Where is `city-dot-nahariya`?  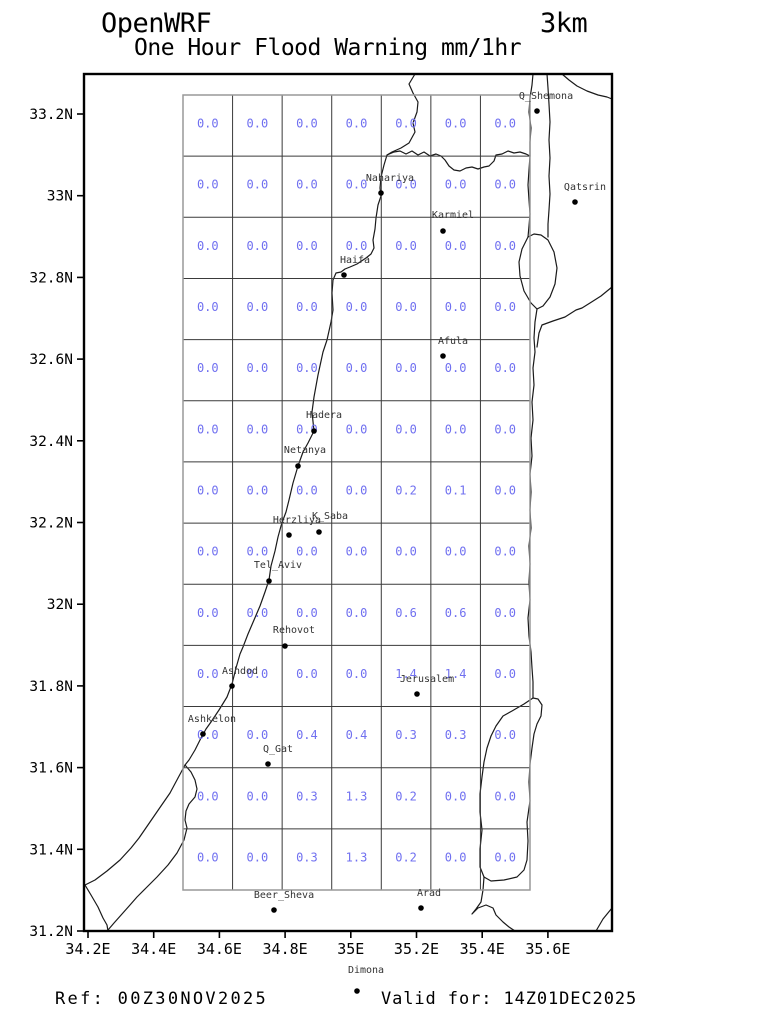 city-dot-nahariya is located at coordinates (381, 193).